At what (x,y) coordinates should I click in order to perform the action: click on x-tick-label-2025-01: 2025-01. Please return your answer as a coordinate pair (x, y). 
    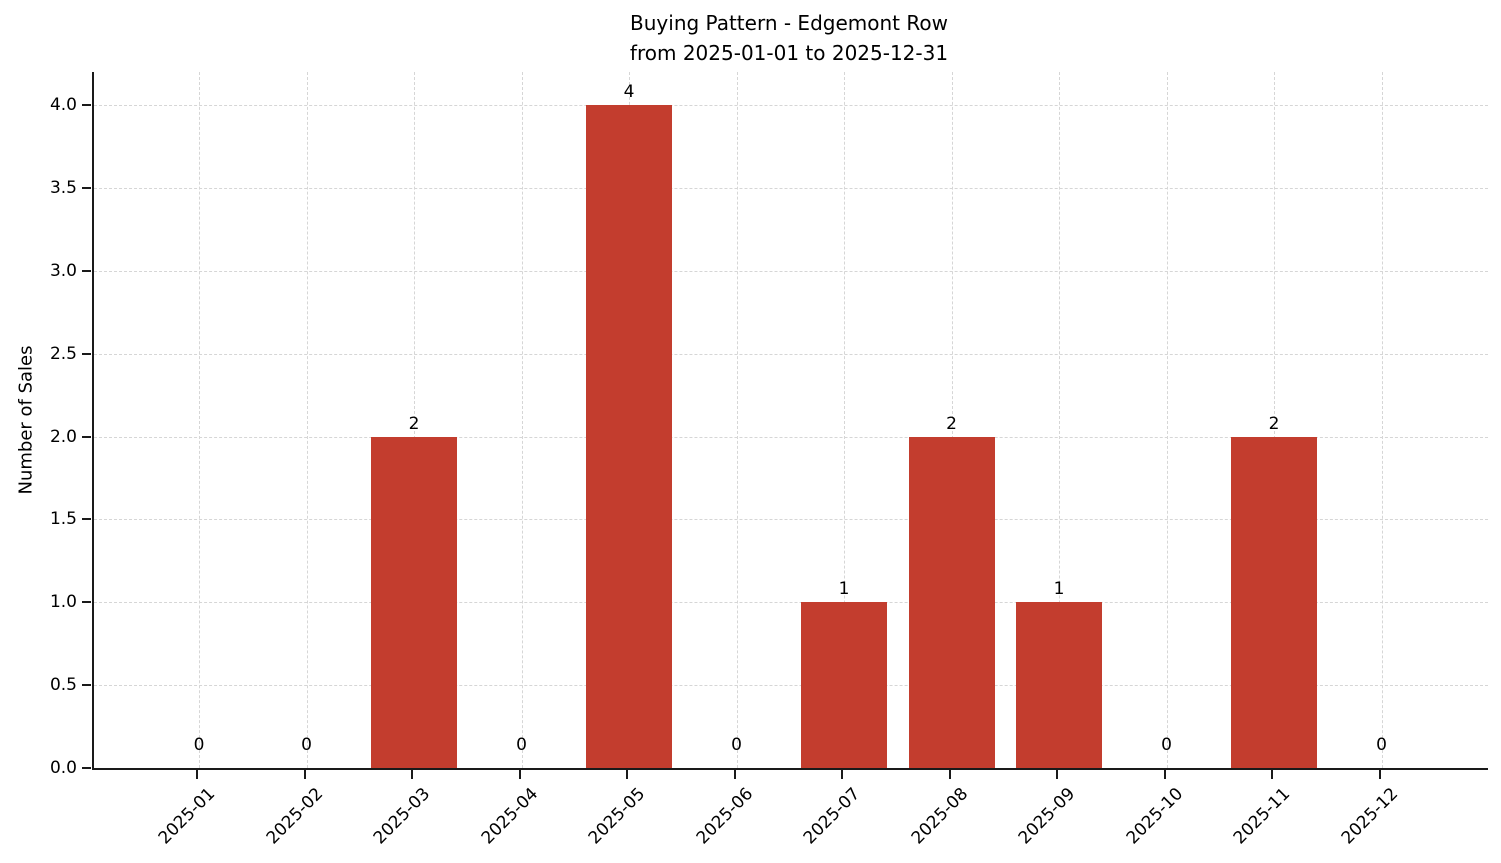
    Looking at the image, I should click on (187, 816).